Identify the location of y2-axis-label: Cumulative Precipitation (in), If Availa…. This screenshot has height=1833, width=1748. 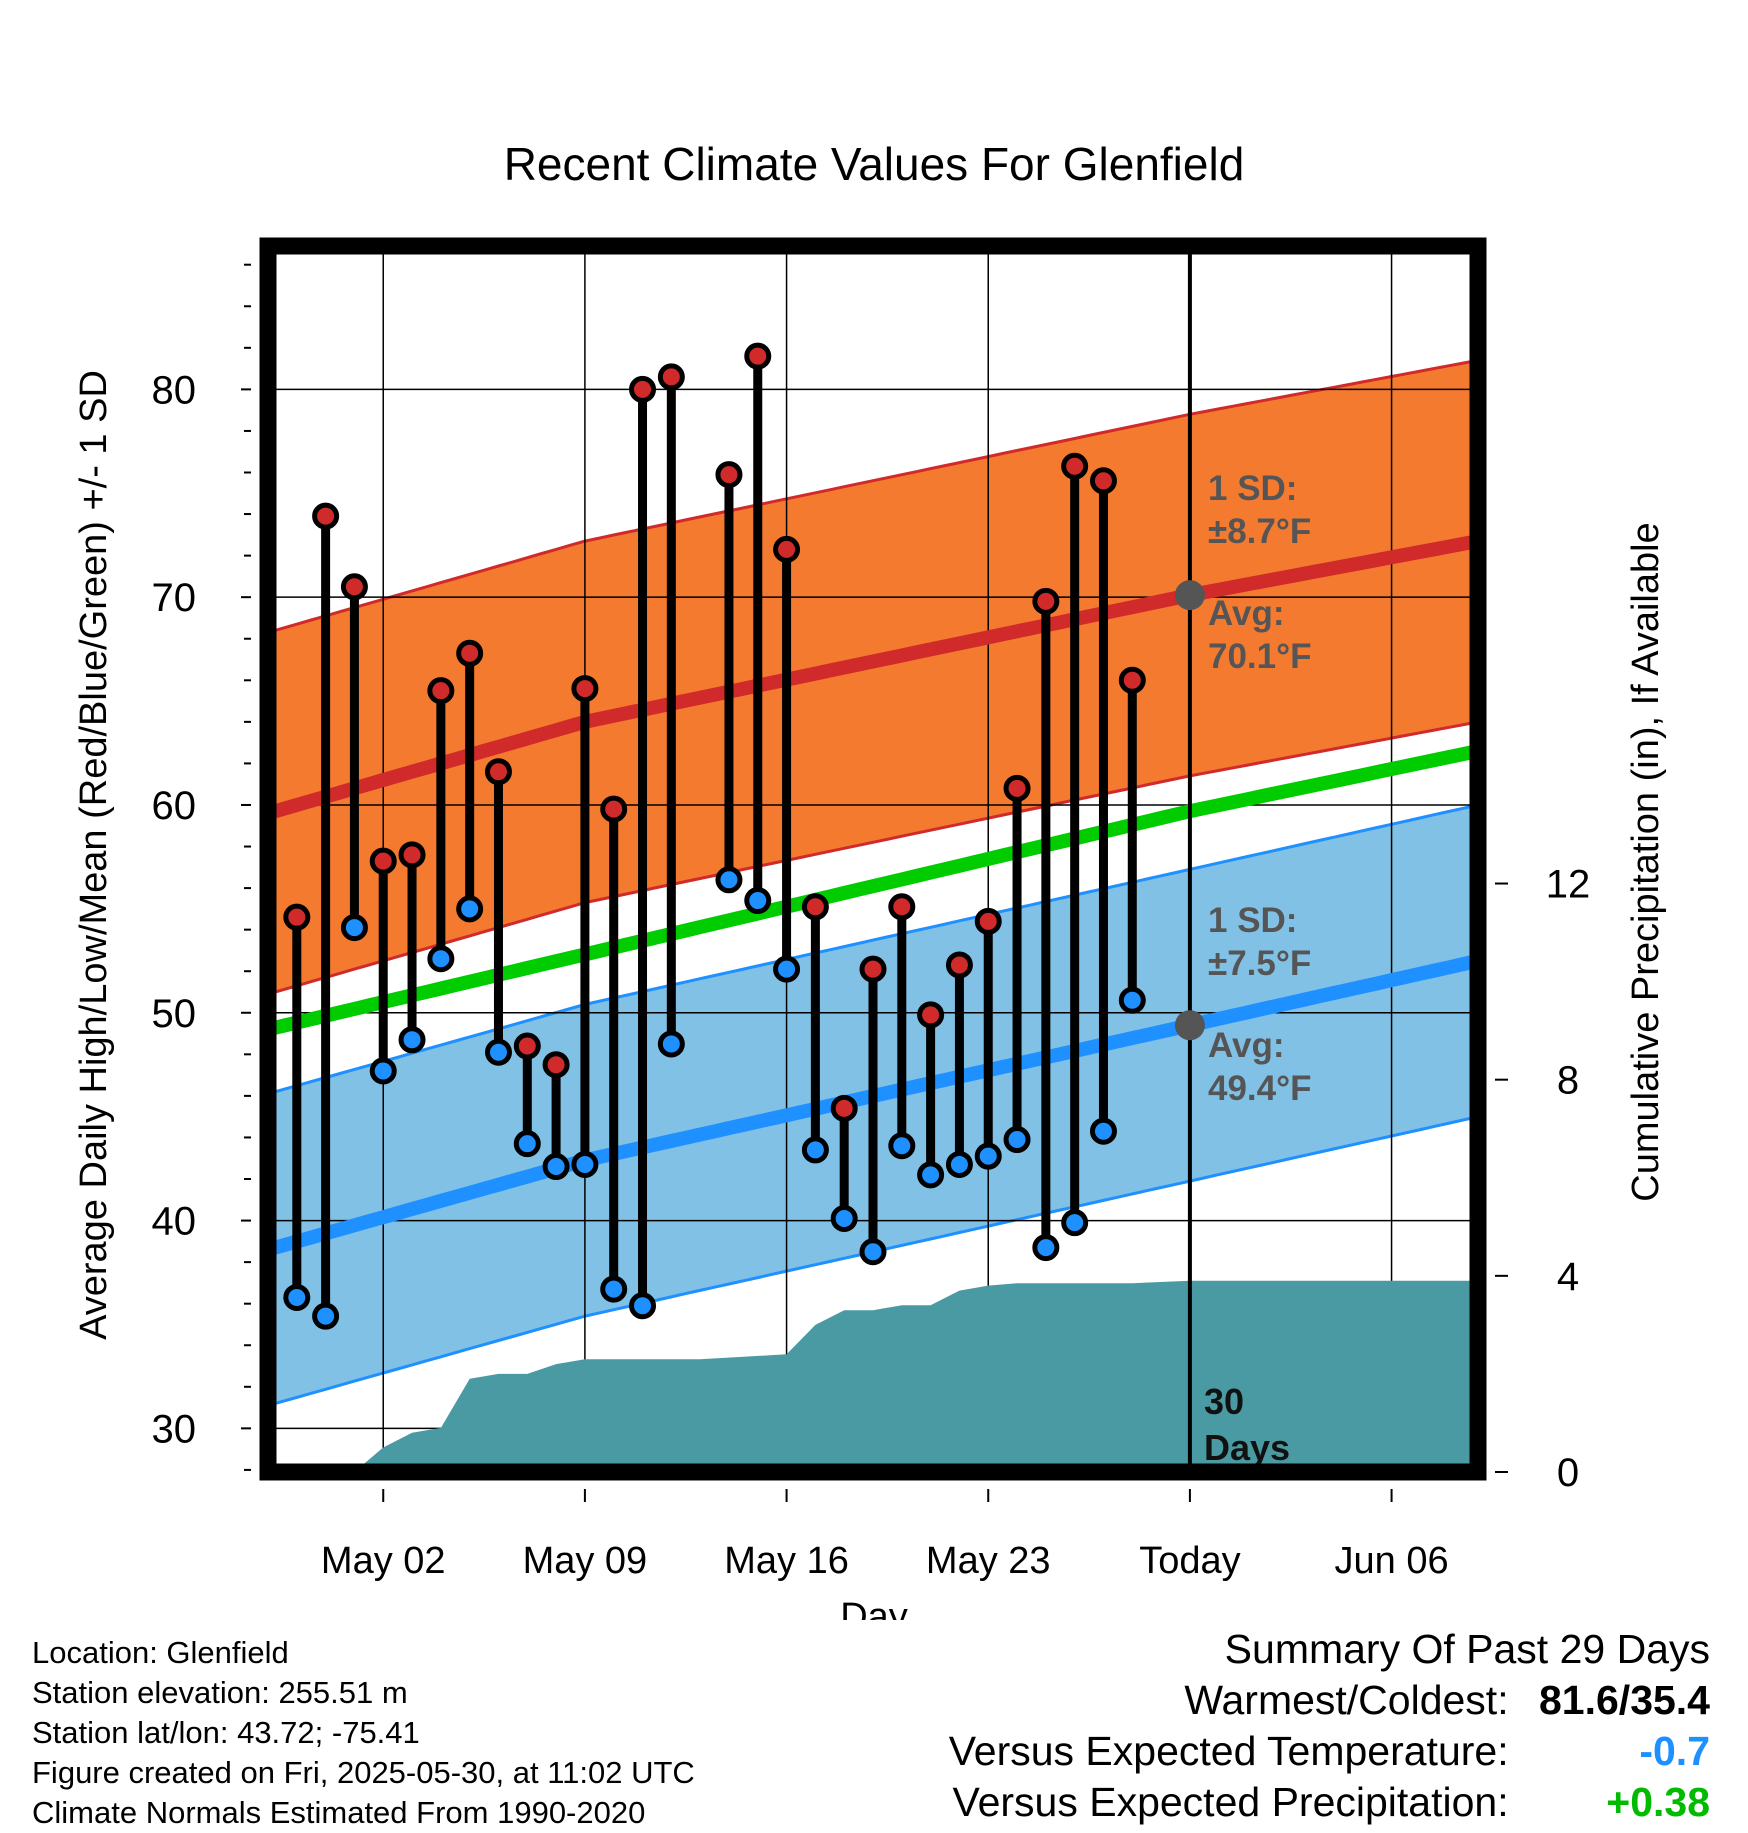
(1646, 861).